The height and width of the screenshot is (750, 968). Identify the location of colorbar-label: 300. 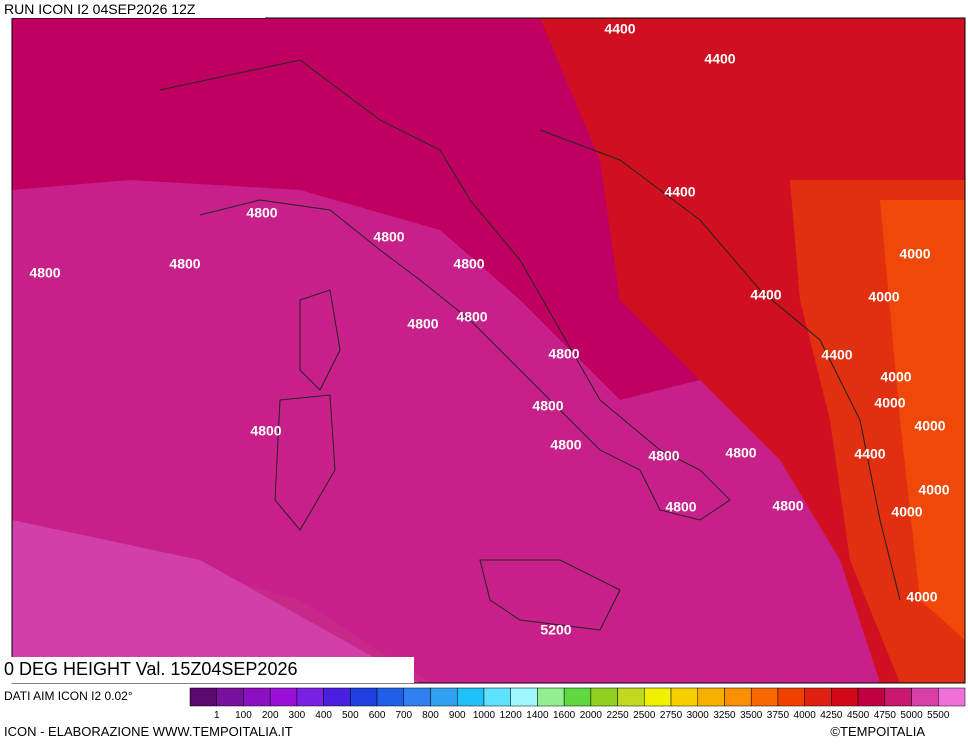
(297, 715).